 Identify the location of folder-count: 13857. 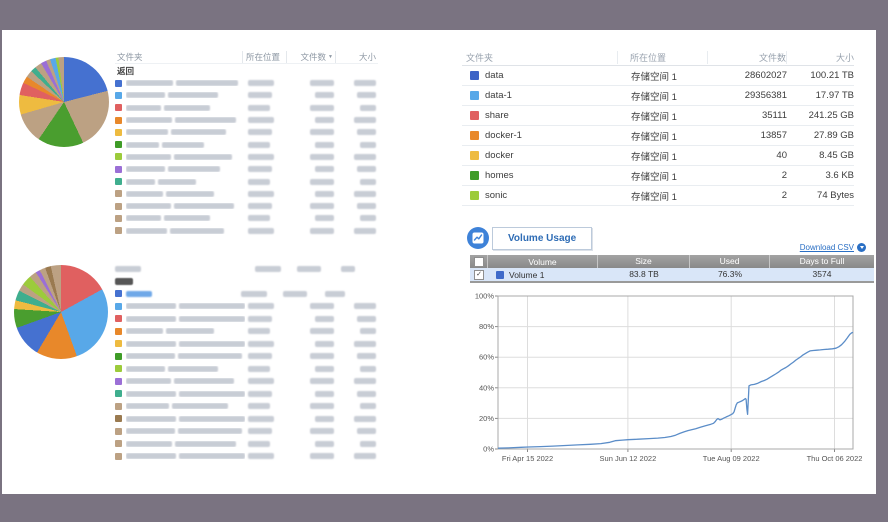
(773, 135).